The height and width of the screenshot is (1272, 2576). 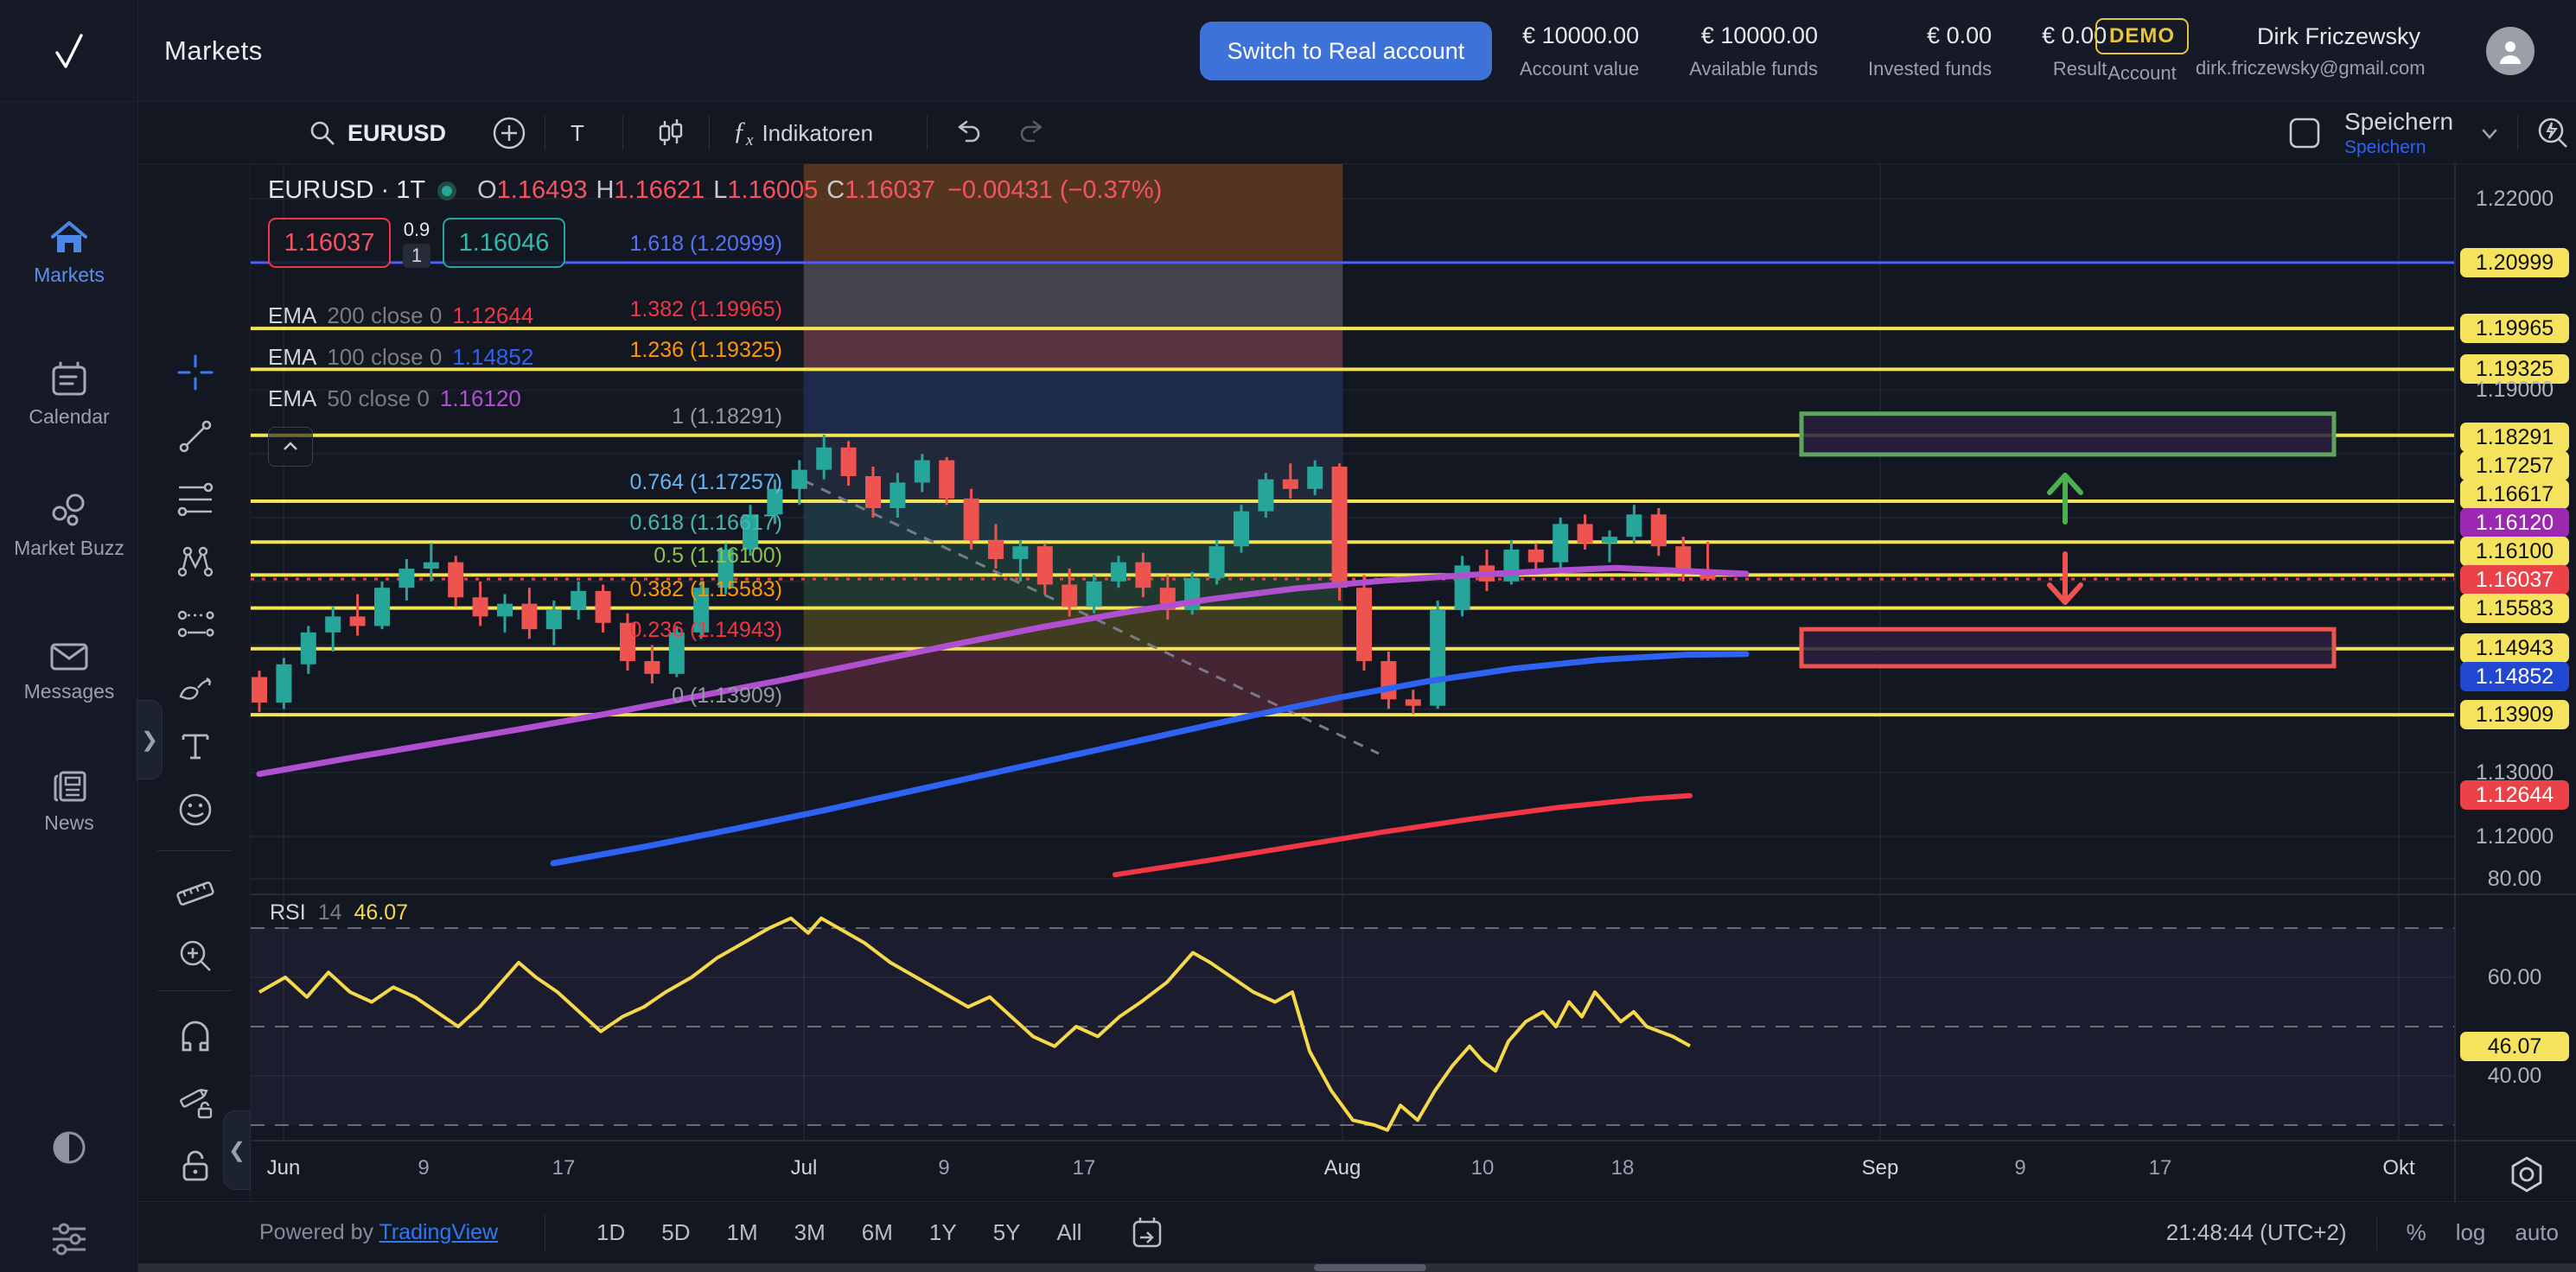 What do you see at coordinates (877, 1232) in the screenshot?
I see `range-button-6m: 6M` at bounding box center [877, 1232].